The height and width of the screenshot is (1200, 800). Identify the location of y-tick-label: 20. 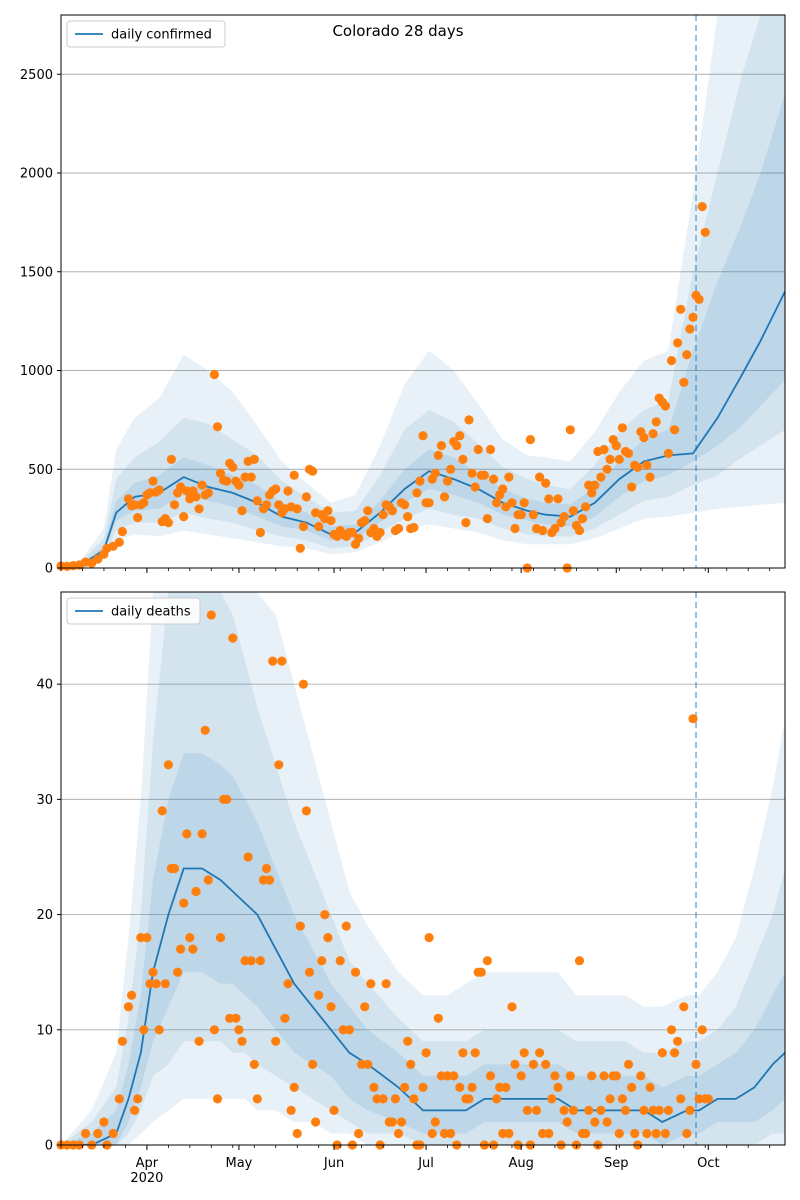
(44, 915).